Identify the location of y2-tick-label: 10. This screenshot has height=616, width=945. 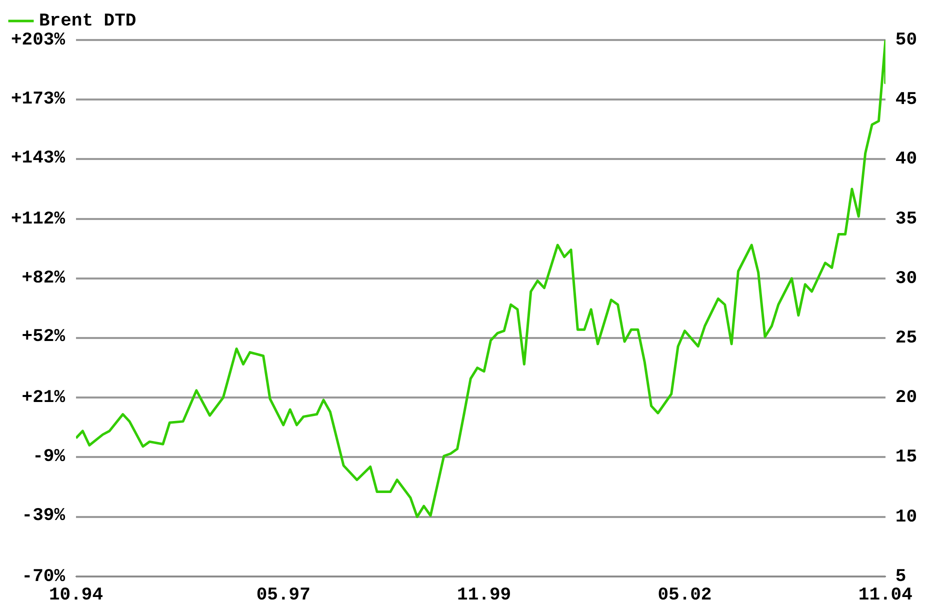
(906, 517).